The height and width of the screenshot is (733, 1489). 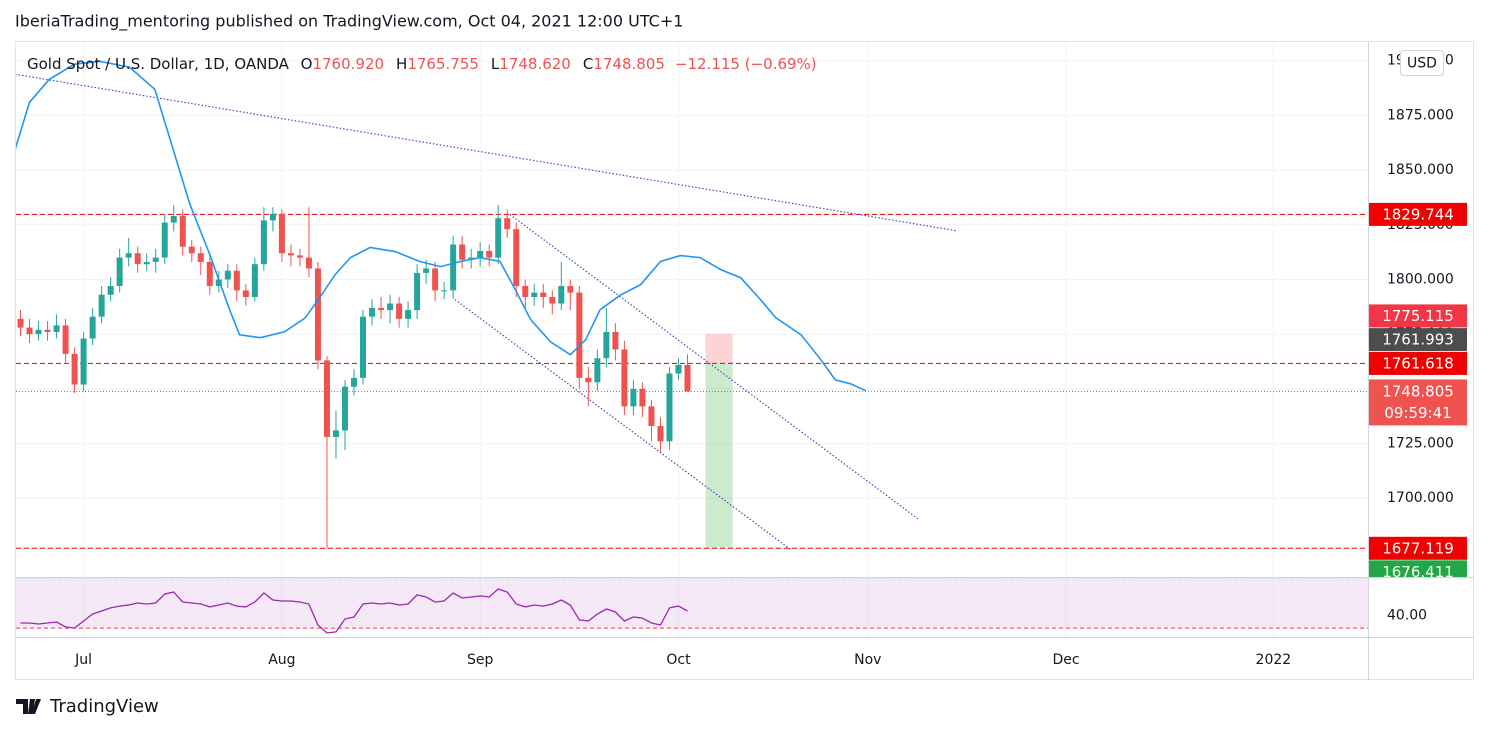 What do you see at coordinates (719, 348) in the screenshot?
I see `position-risk` at bounding box center [719, 348].